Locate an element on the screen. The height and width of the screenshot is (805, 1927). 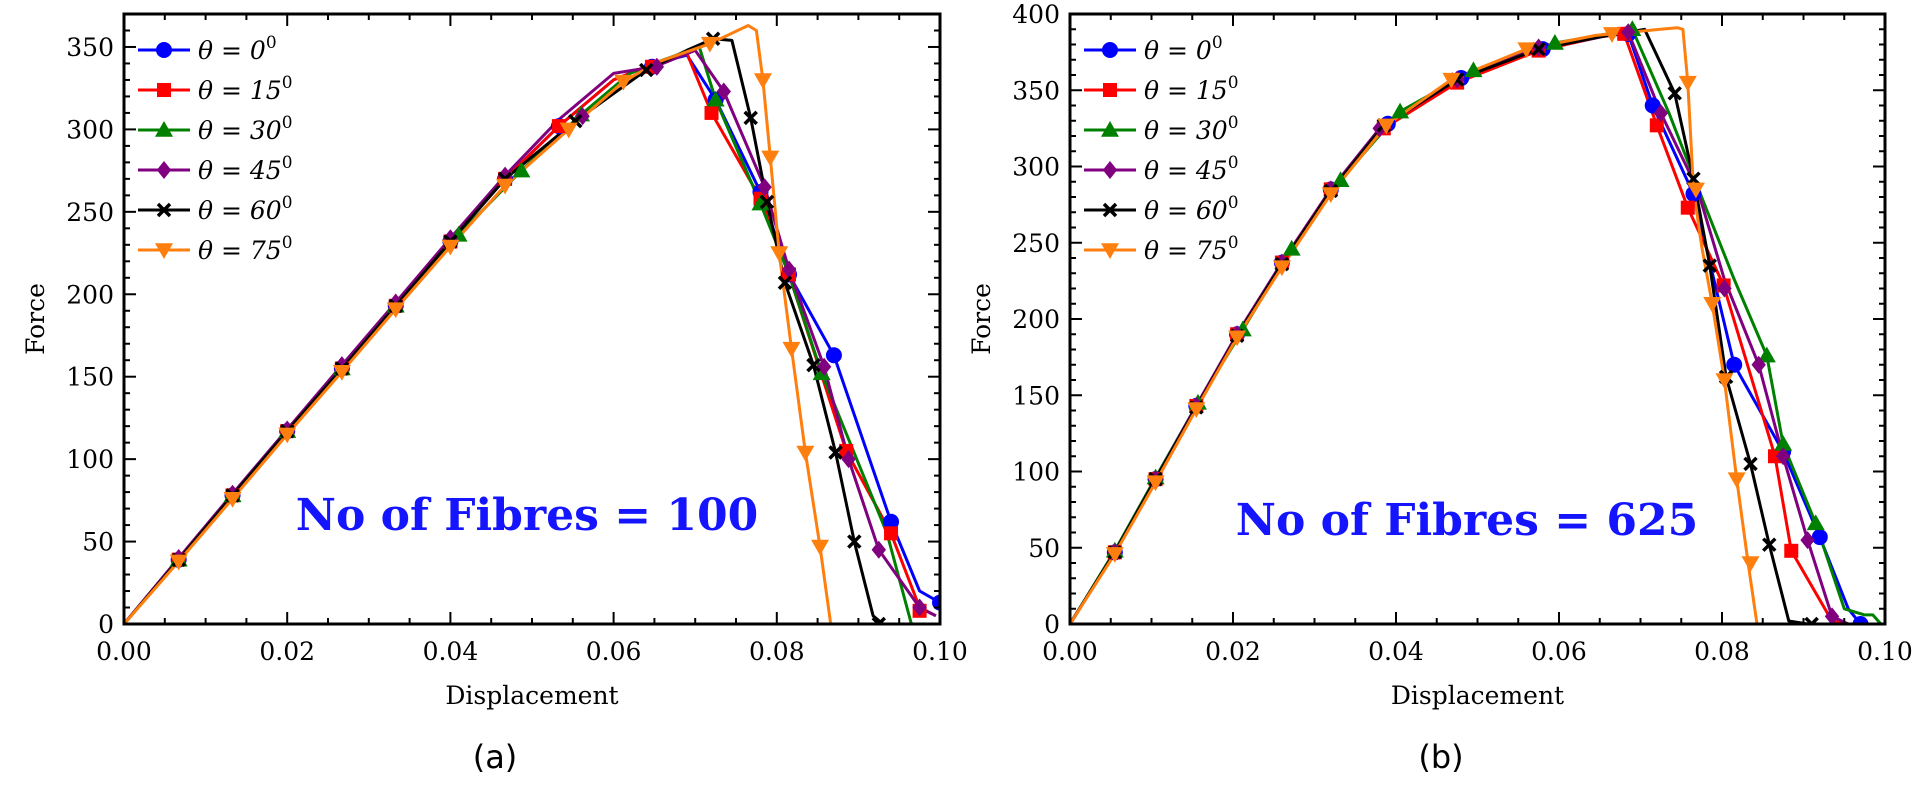
legend-label-0: θ = 00 is located at coordinates (237, 49).